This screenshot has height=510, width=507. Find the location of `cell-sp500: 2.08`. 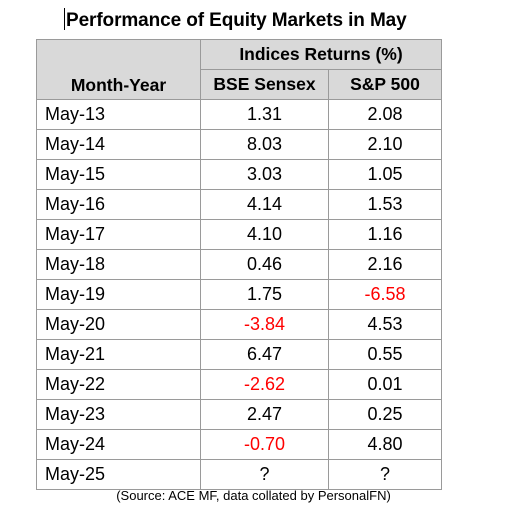

cell-sp500: 2.08 is located at coordinates (385, 114).